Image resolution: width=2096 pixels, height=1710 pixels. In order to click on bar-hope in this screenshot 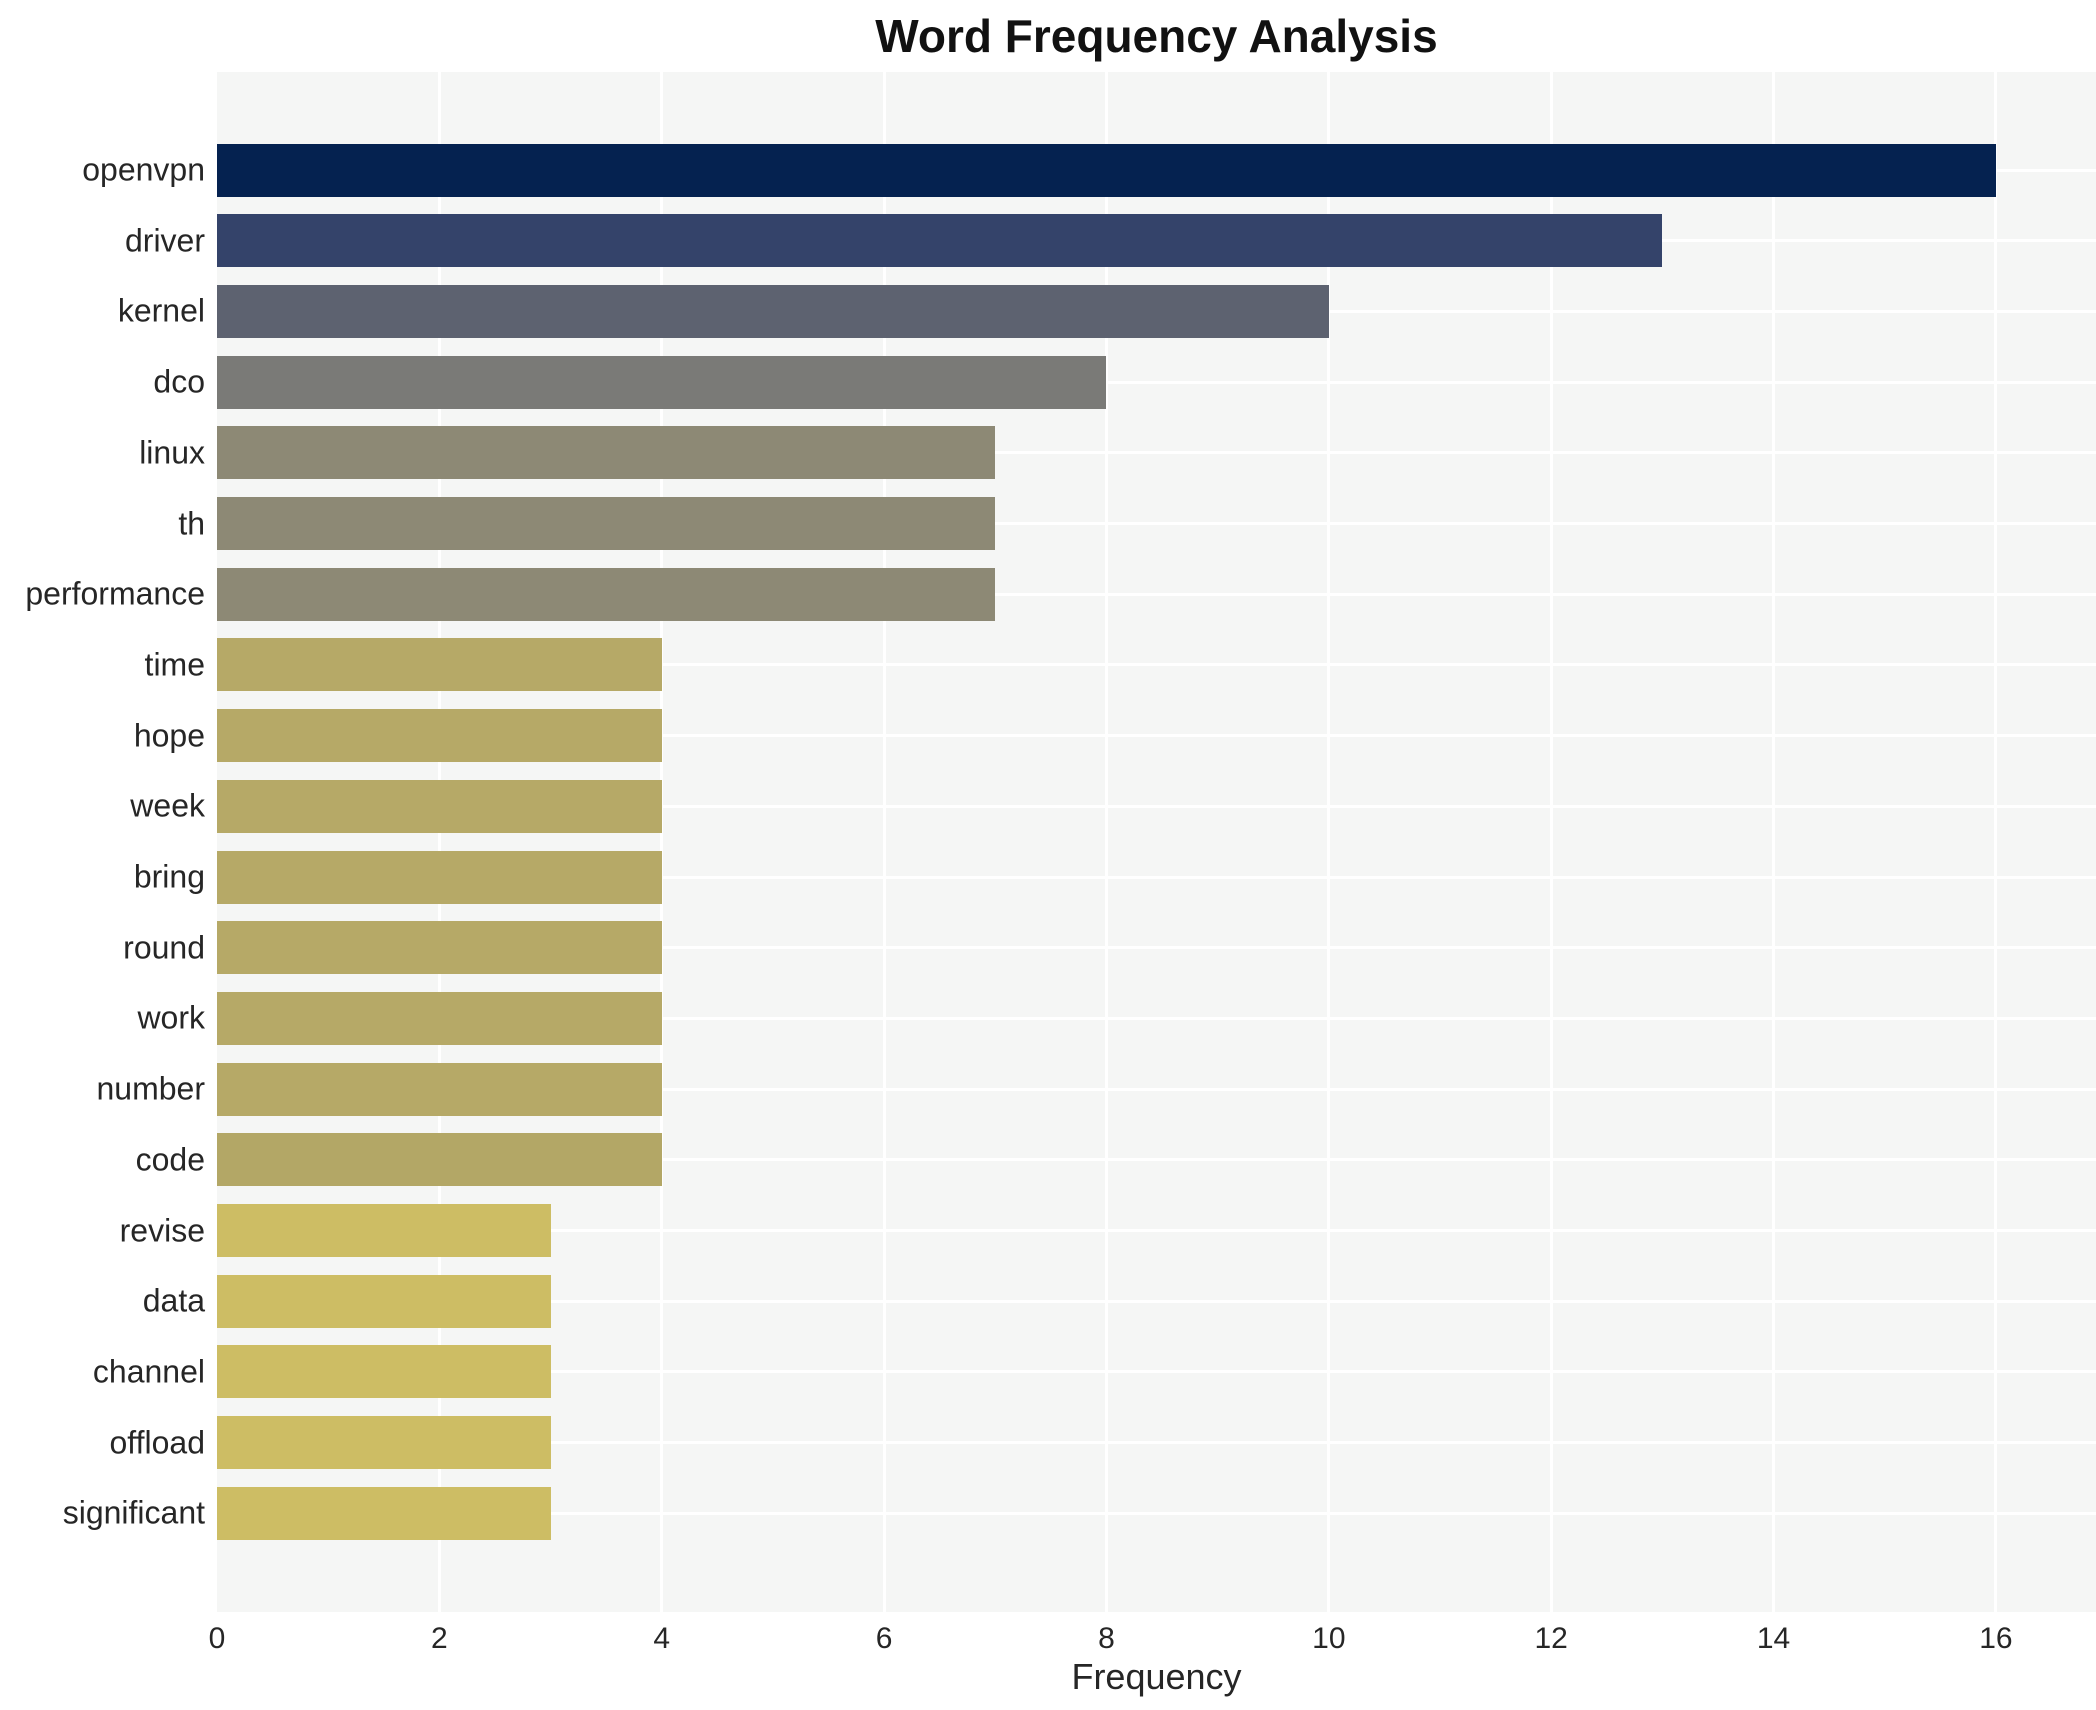, I will do `click(439, 736)`.